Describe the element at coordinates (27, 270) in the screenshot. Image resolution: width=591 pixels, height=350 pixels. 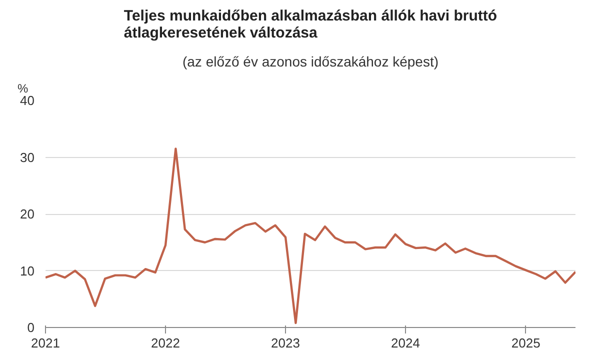
I see `y-tick-label: 10` at that location.